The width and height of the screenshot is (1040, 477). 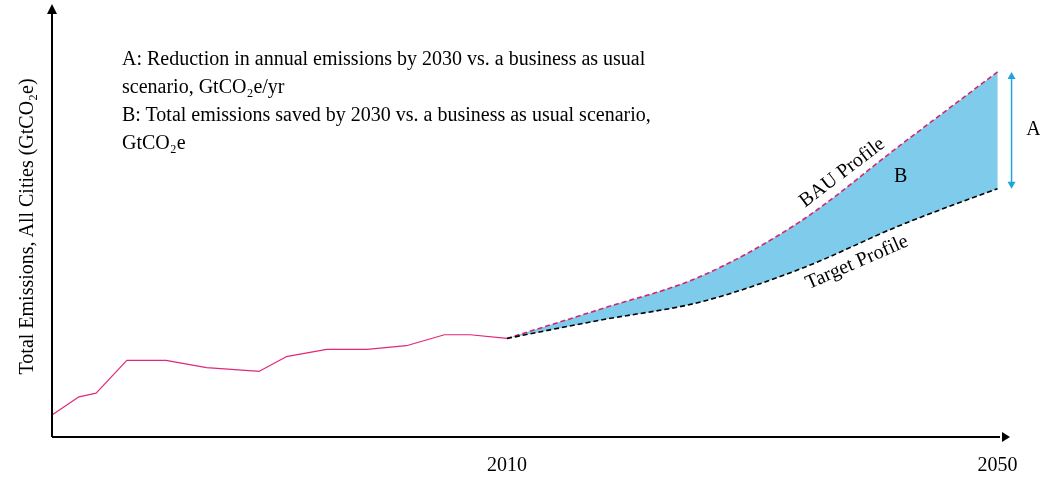 What do you see at coordinates (384, 73) in the screenshot?
I see `annotation: A: Reduction in annual emissions by 2030 vs. a business as usual scenario, GtCO₂e/yr` at bounding box center [384, 73].